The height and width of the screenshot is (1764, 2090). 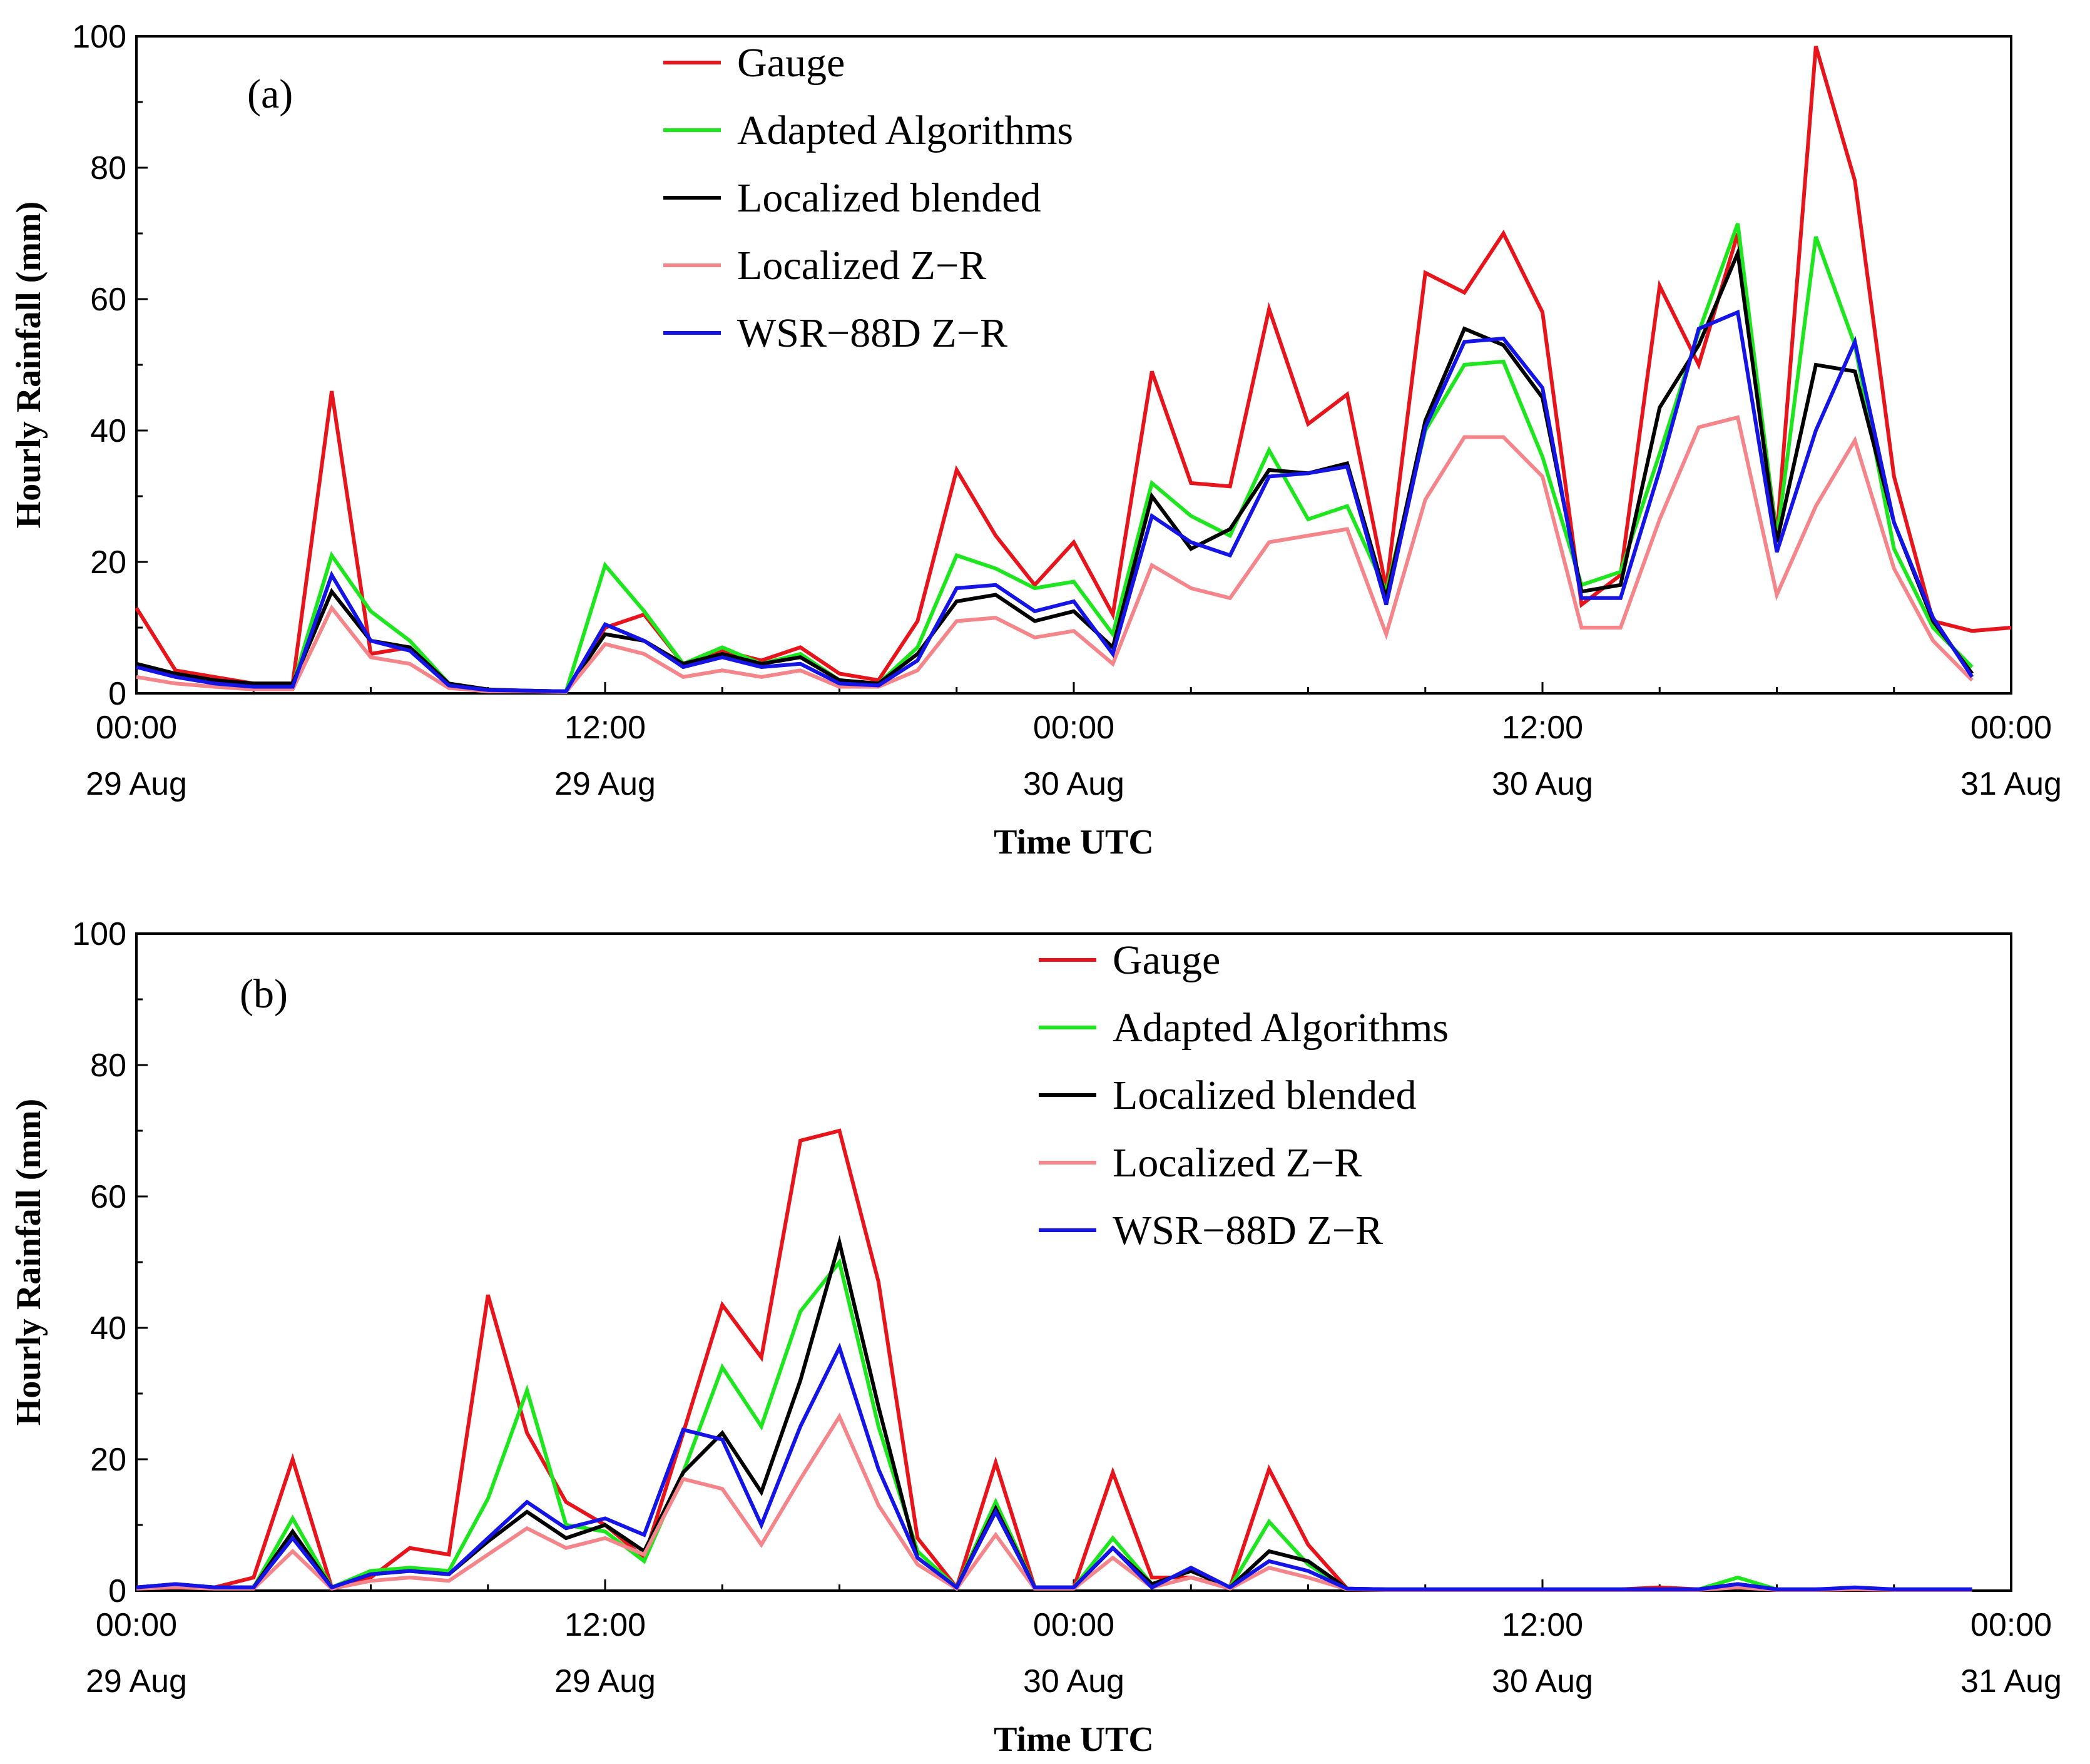 I want to click on panel-label: (b), so click(x=264, y=994).